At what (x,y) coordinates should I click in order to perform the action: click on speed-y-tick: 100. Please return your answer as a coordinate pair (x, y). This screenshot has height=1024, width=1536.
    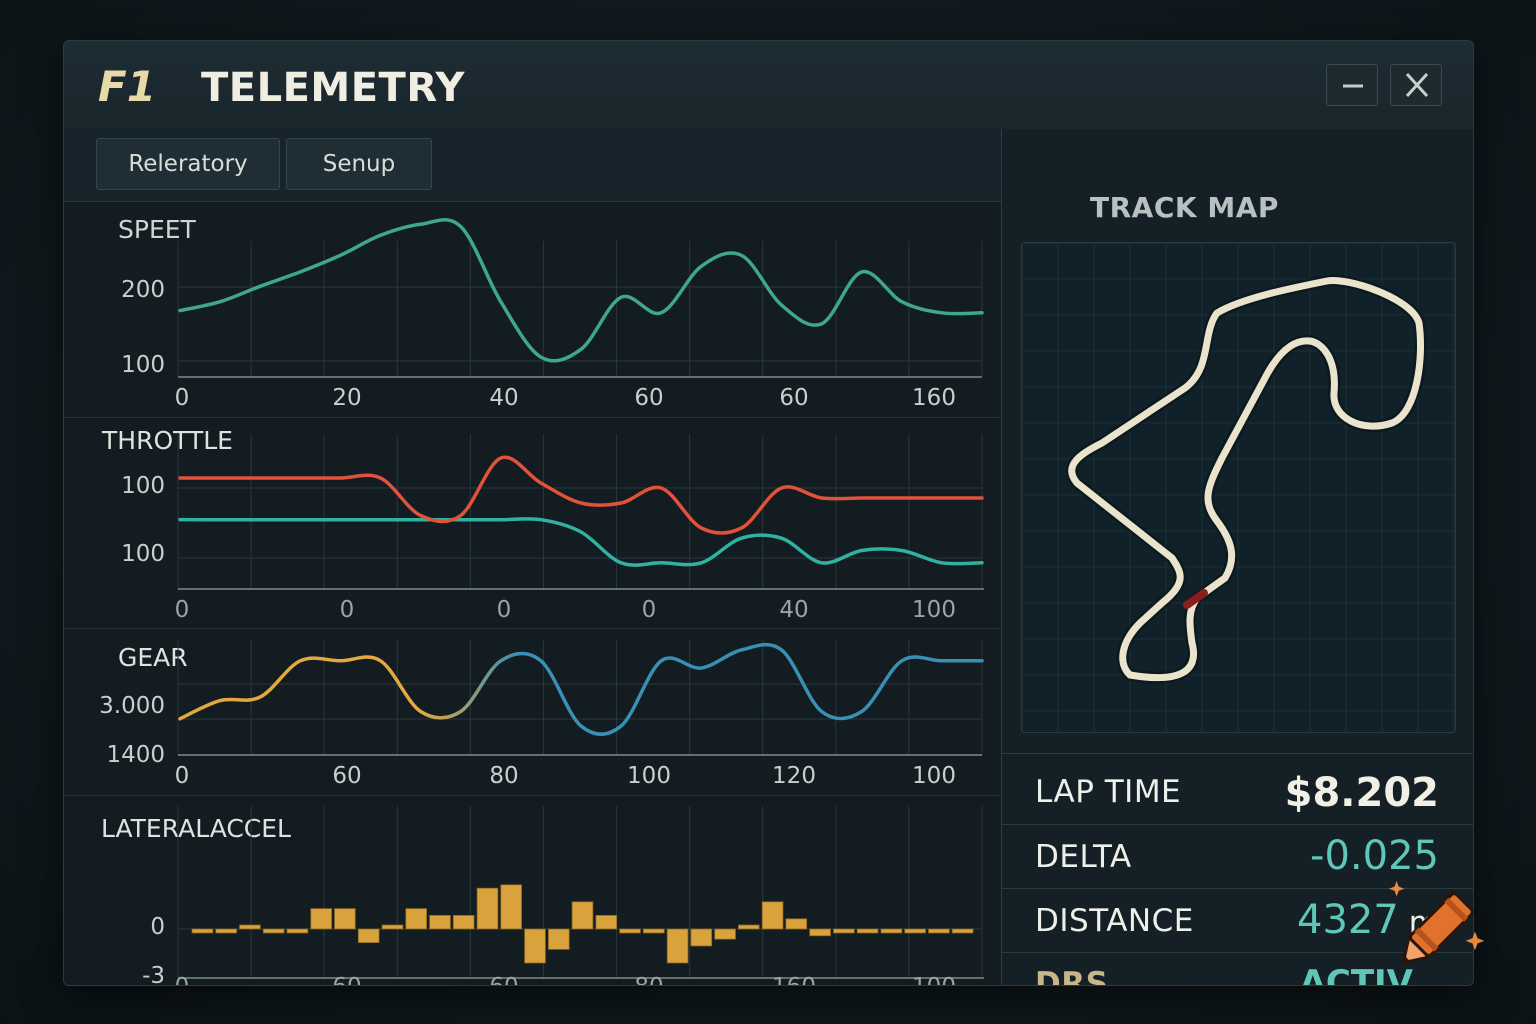
    Looking at the image, I should click on (143, 365).